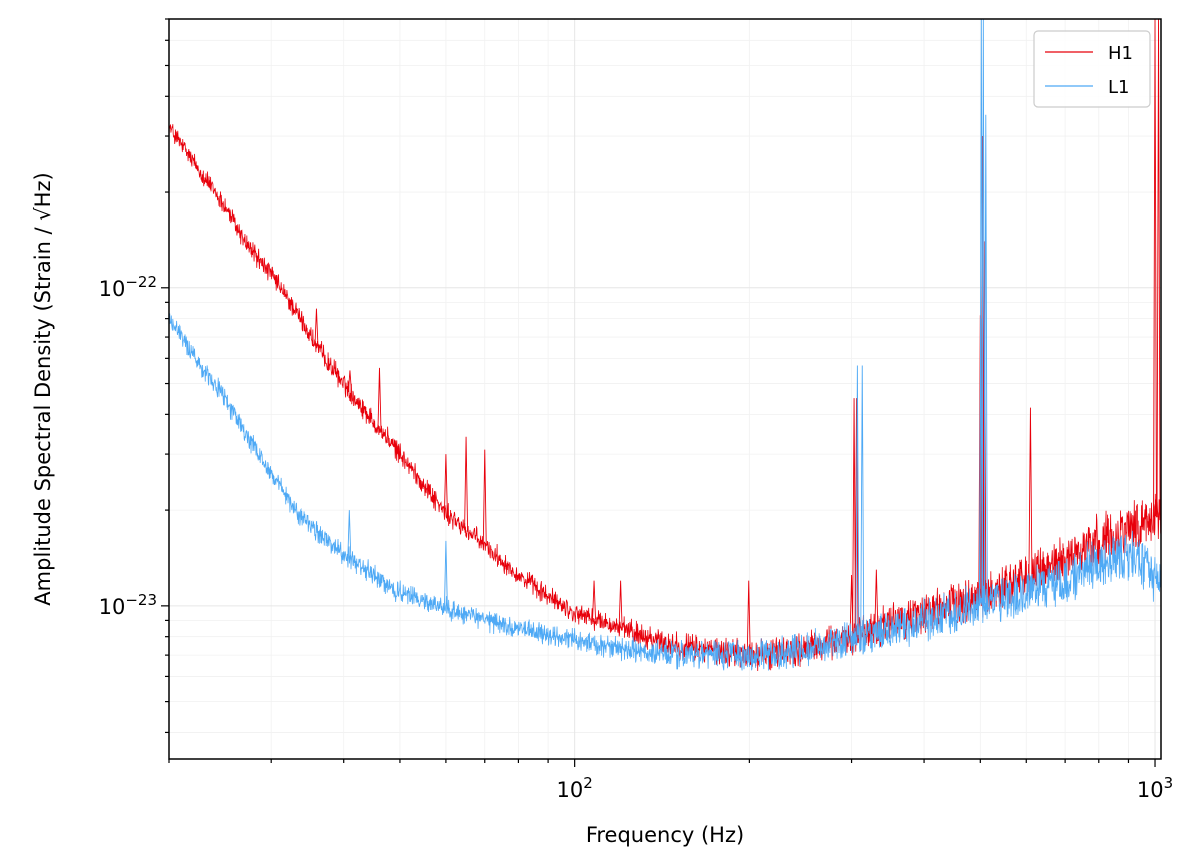  I want to click on legend: H1 L1, so click(1092, 69).